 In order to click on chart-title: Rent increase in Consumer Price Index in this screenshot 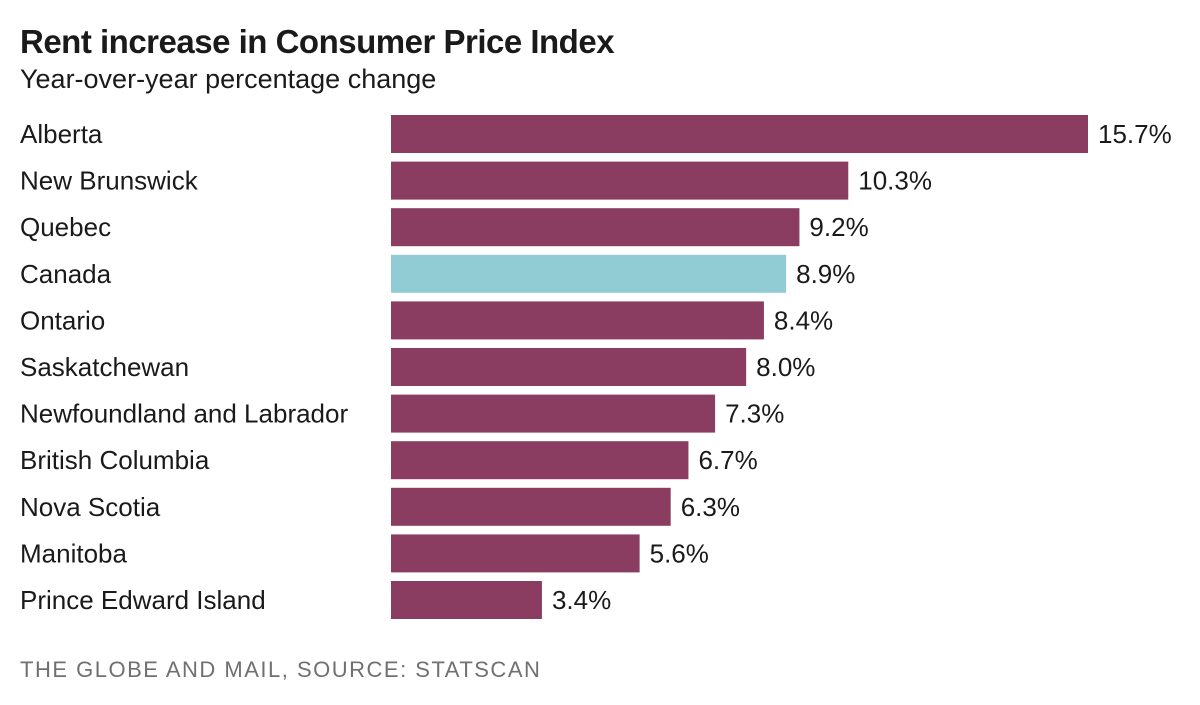, I will do `click(317, 41)`.